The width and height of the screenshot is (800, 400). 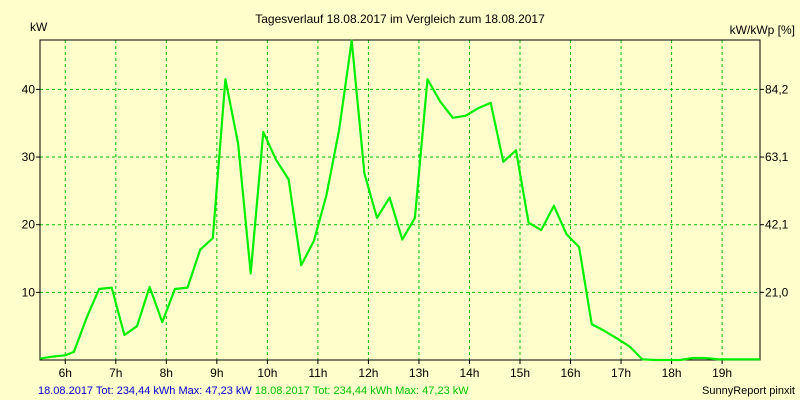 I want to click on y-right-tick-label-1: 42,1, so click(x=777, y=225).